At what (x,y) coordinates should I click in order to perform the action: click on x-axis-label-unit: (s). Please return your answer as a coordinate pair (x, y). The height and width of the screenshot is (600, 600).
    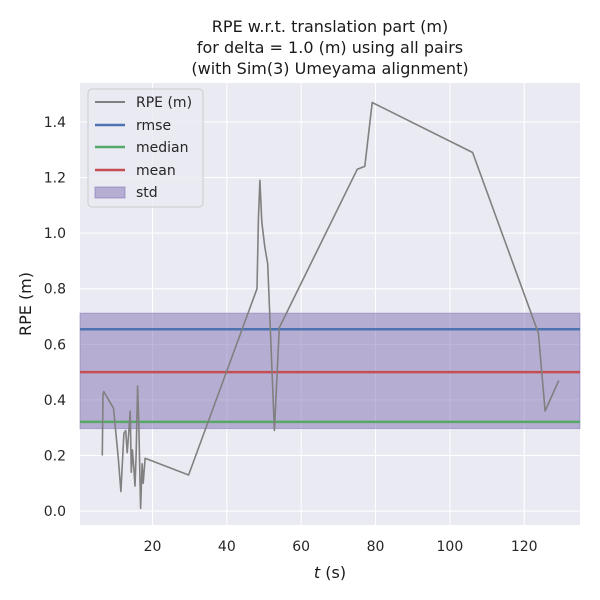
    Looking at the image, I should click on (333, 572).